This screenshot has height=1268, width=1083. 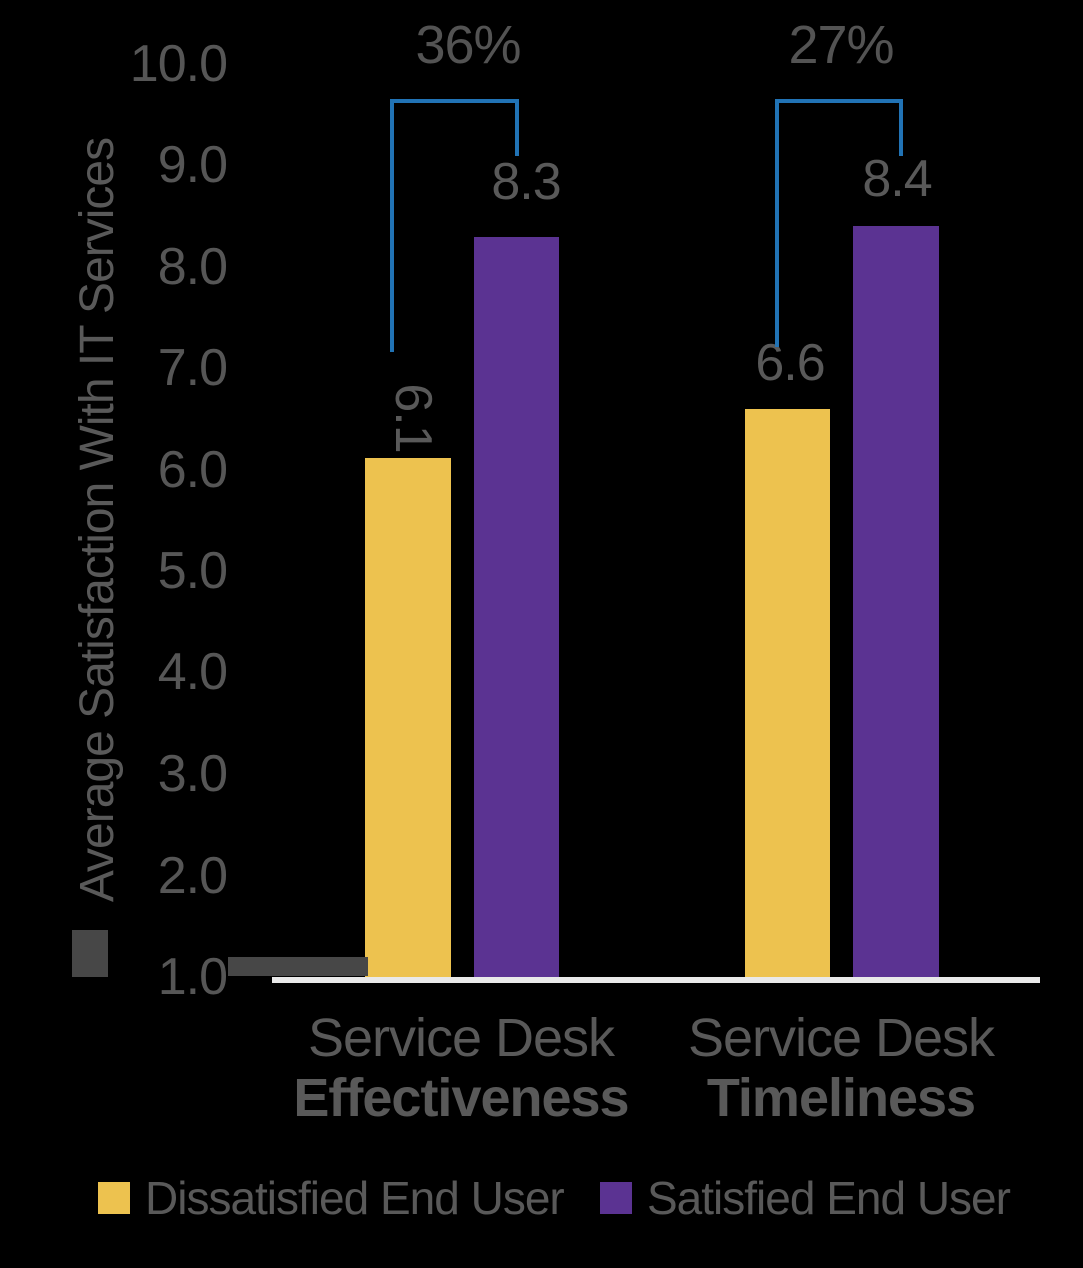 I want to click on legend-swatch-dissatisfied-icon, so click(x=114, y=1198).